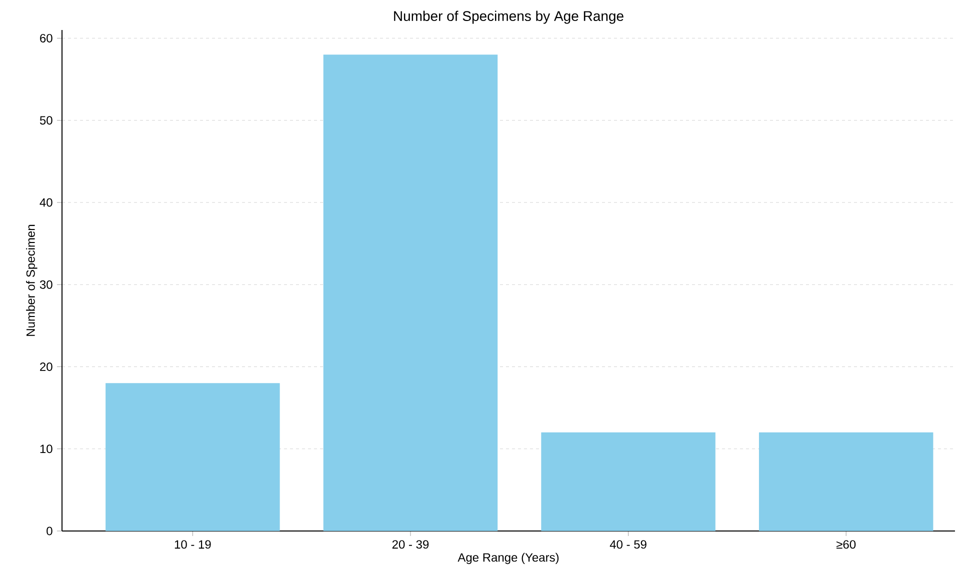 Image resolution: width=967 pixels, height=578 pixels. Describe the element at coordinates (46, 120) in the screenshot. I see `y-tick-label: 50` at that location.